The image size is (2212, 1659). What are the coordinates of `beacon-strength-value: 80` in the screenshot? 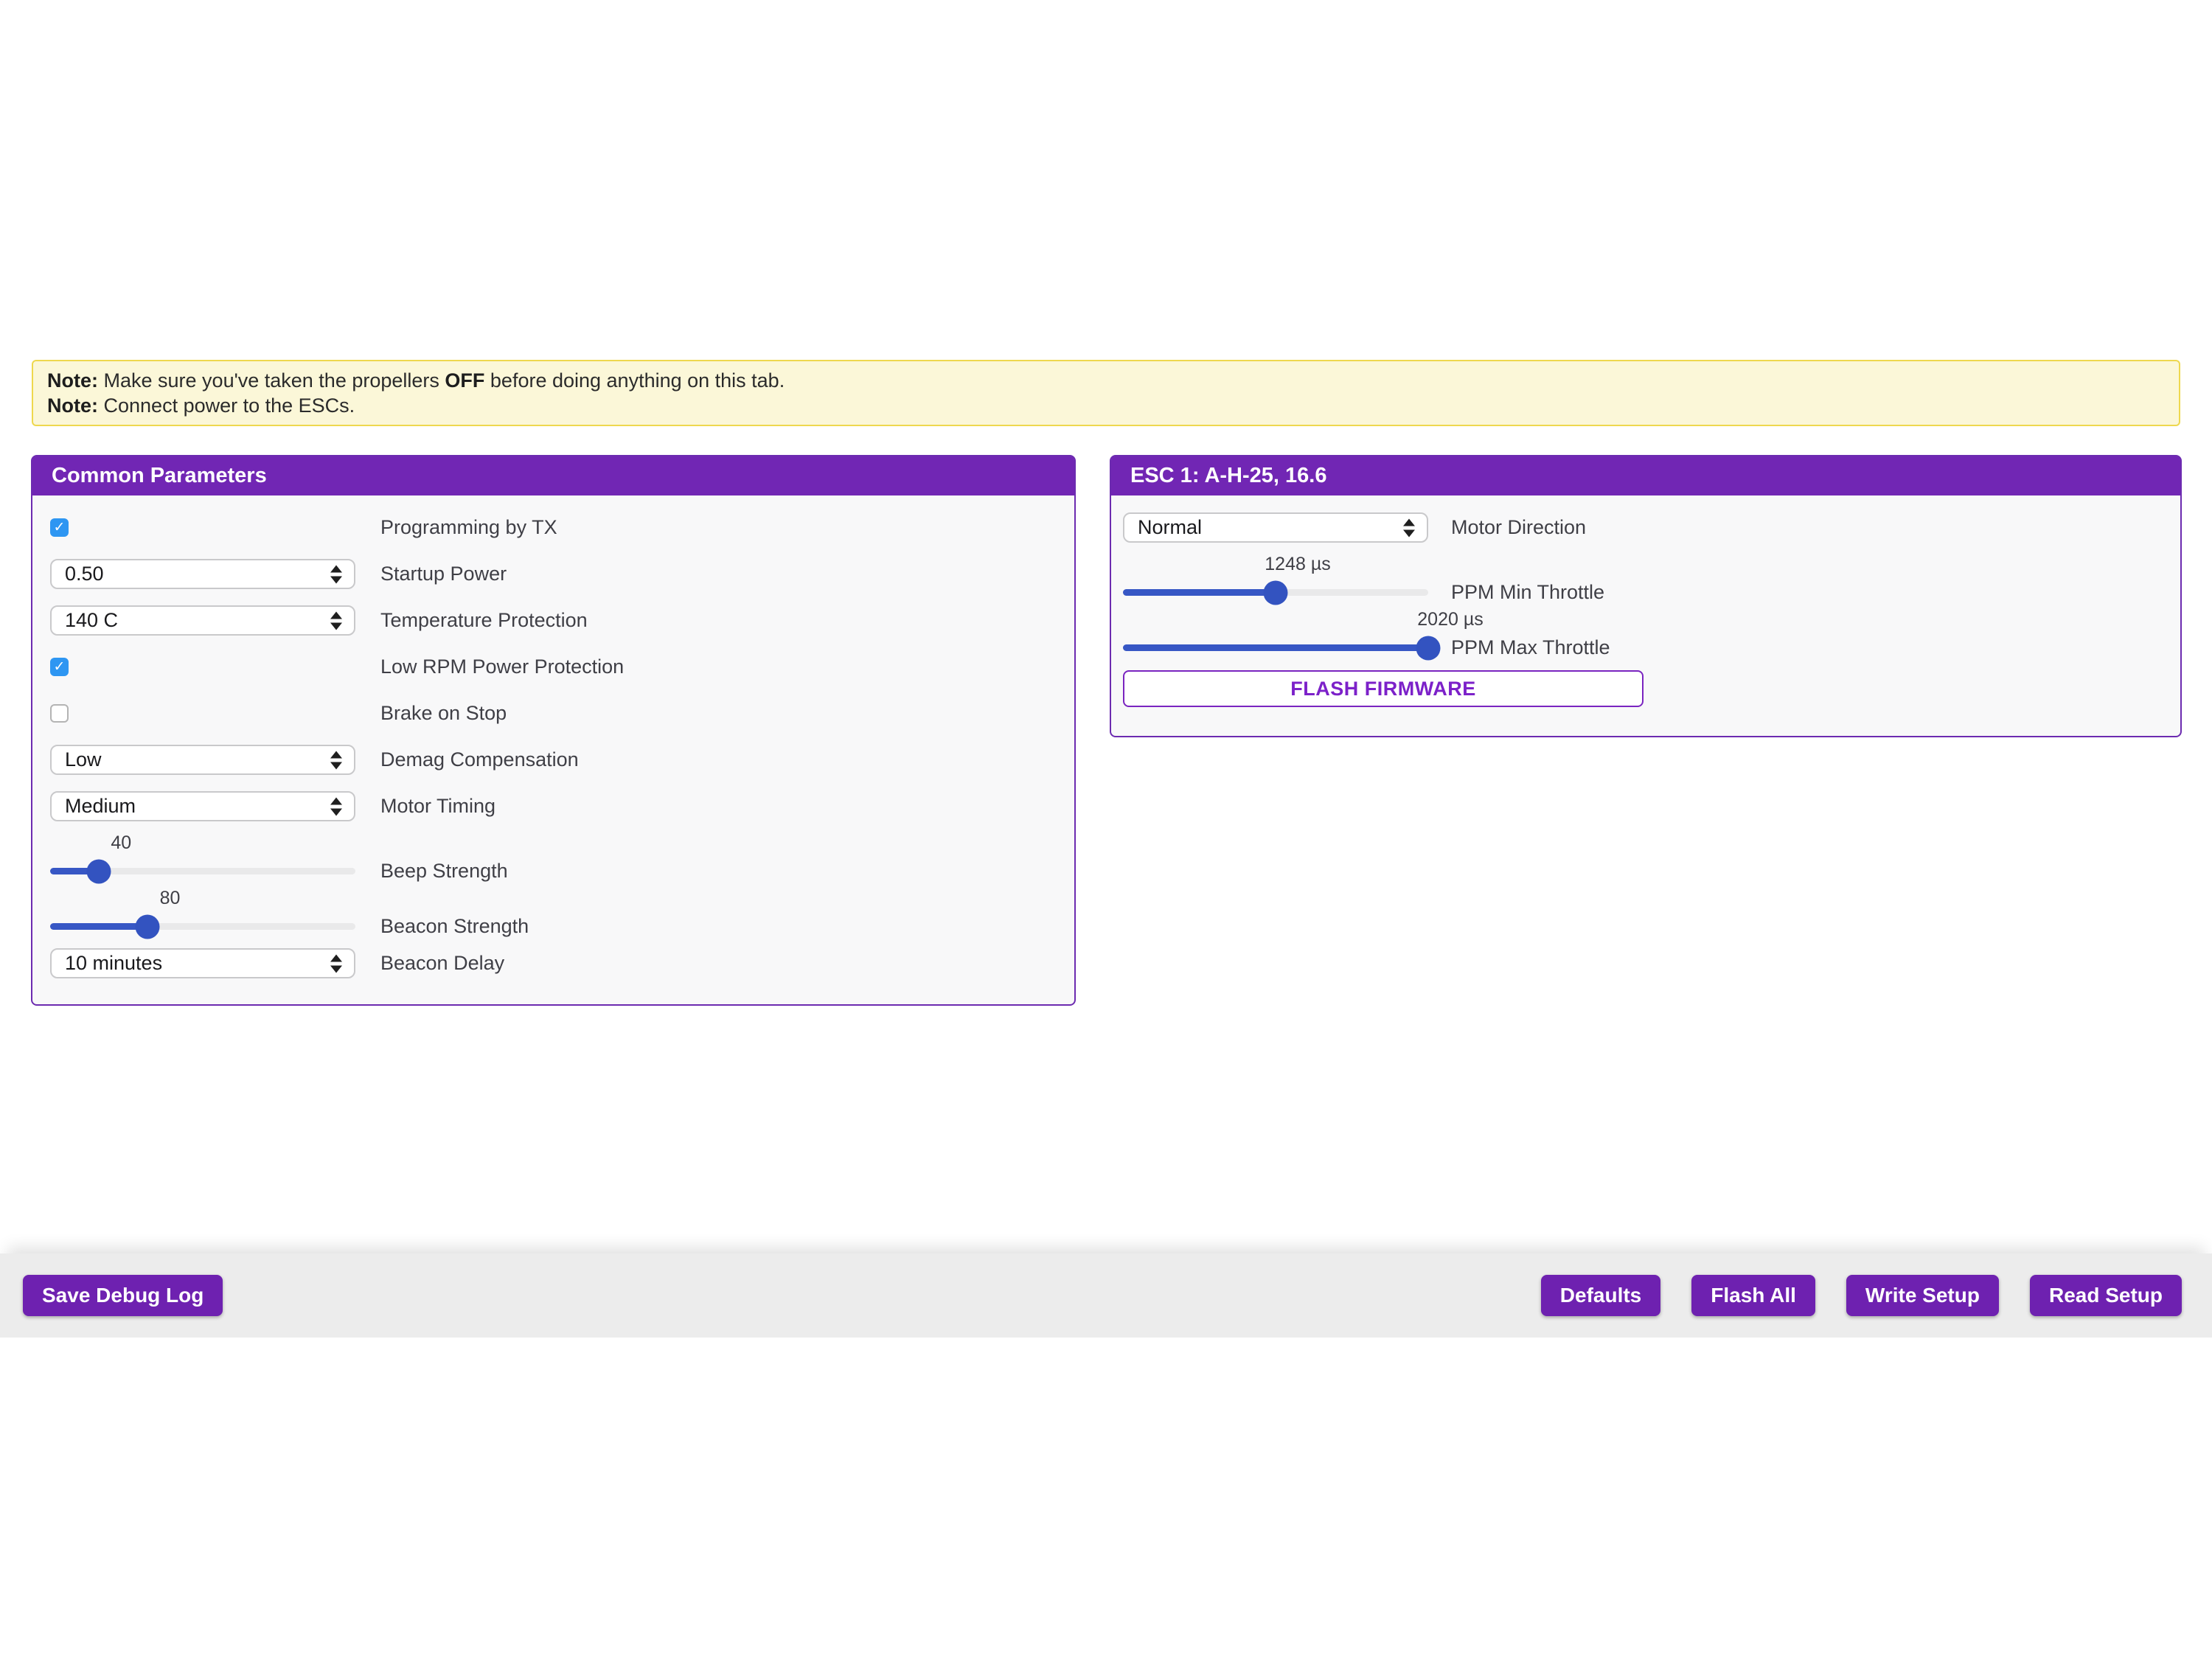 It's located at (170, 898).